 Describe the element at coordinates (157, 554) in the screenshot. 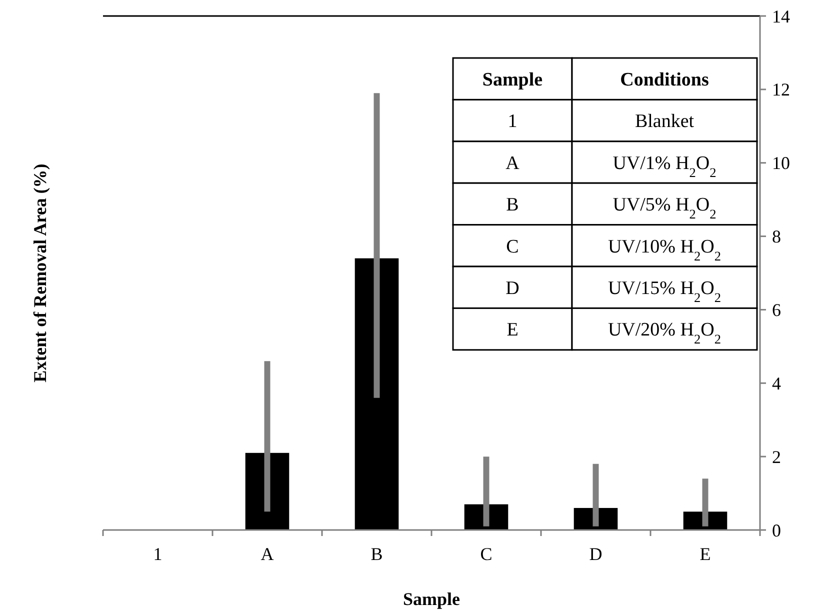

I see `x-tick-label: 1` at that location.